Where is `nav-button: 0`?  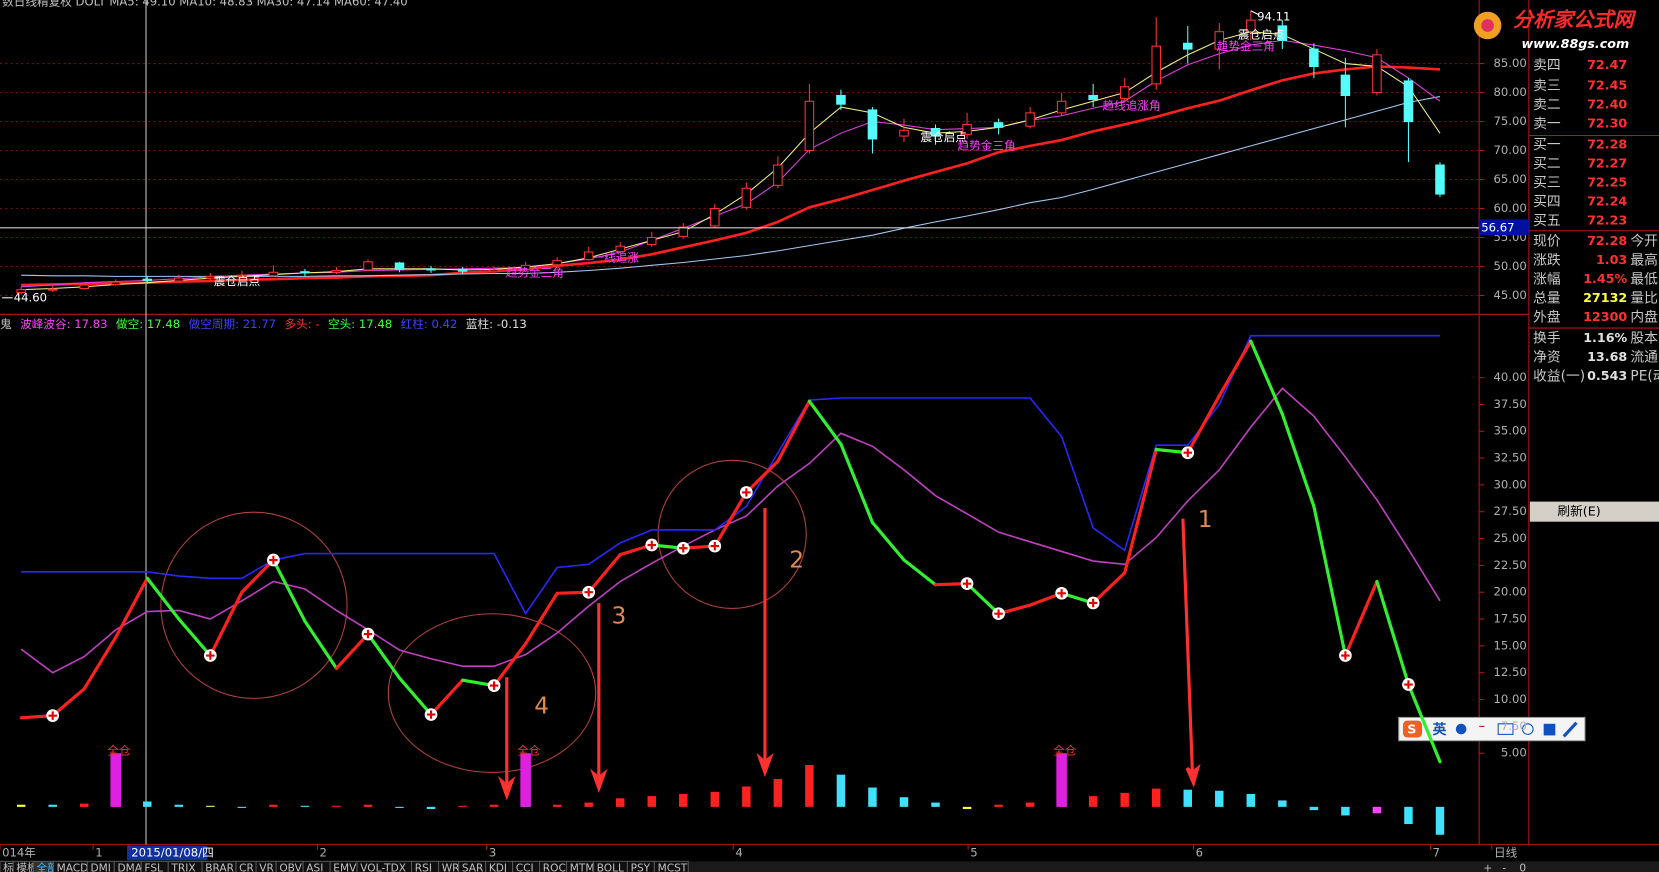
nav-button: 0 is located at coordinates (1522, 867).